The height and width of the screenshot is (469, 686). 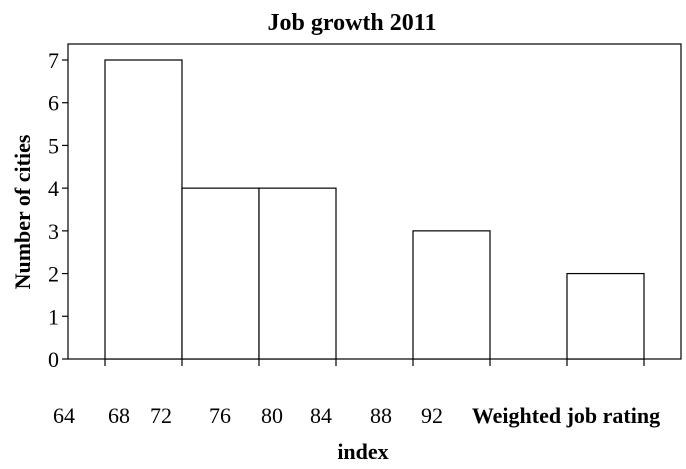 I want to click on chart-title: Job growth 2011, so click(x=352, y=23).